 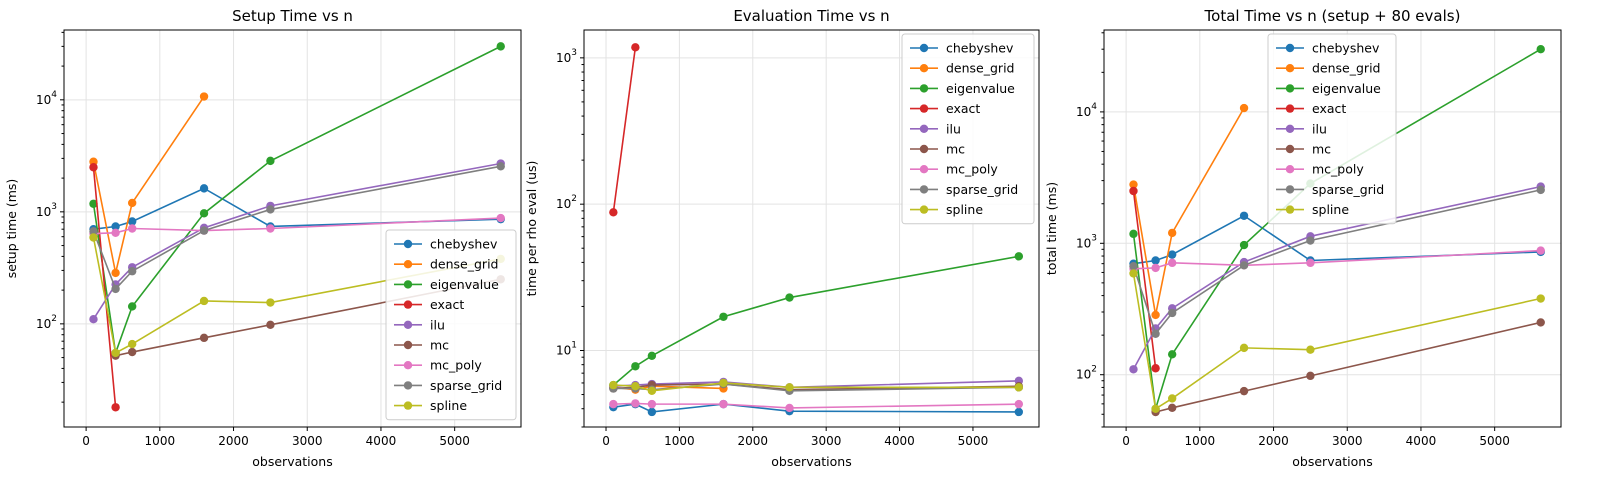 I want to click on legend-label: exact, so click(x=447, y=304).